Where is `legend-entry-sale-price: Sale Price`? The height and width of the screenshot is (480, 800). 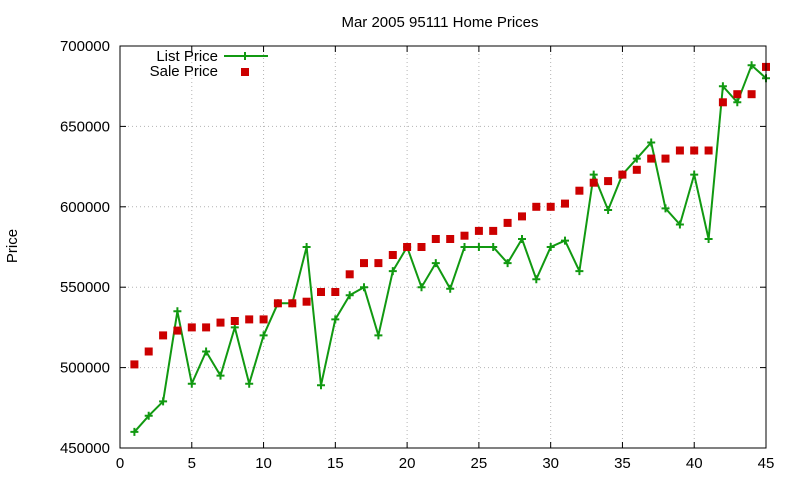
legend-entry-sale-price: Sale Price is located at coordinates (199, 71).